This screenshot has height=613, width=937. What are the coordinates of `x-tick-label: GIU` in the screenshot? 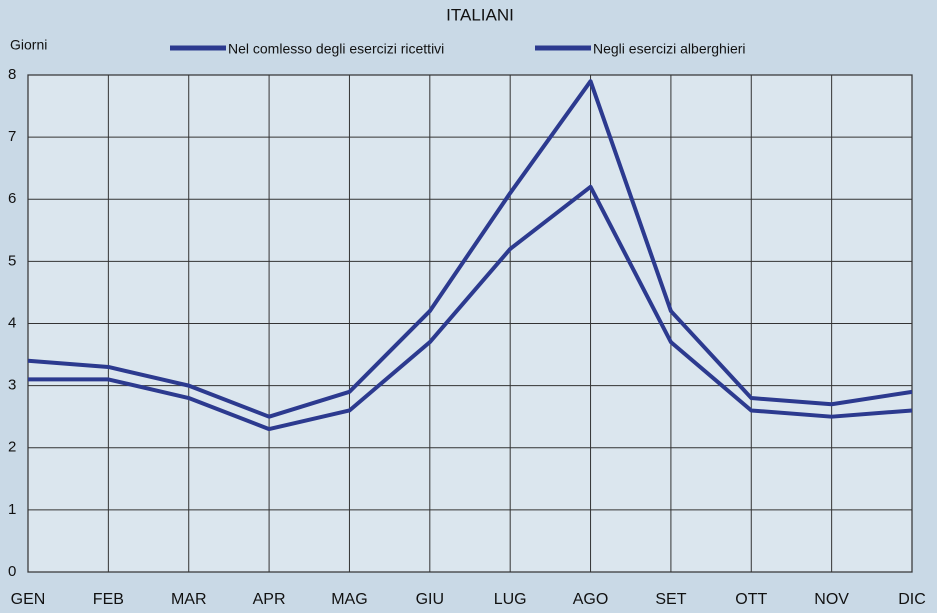 It's located at (430, 599).